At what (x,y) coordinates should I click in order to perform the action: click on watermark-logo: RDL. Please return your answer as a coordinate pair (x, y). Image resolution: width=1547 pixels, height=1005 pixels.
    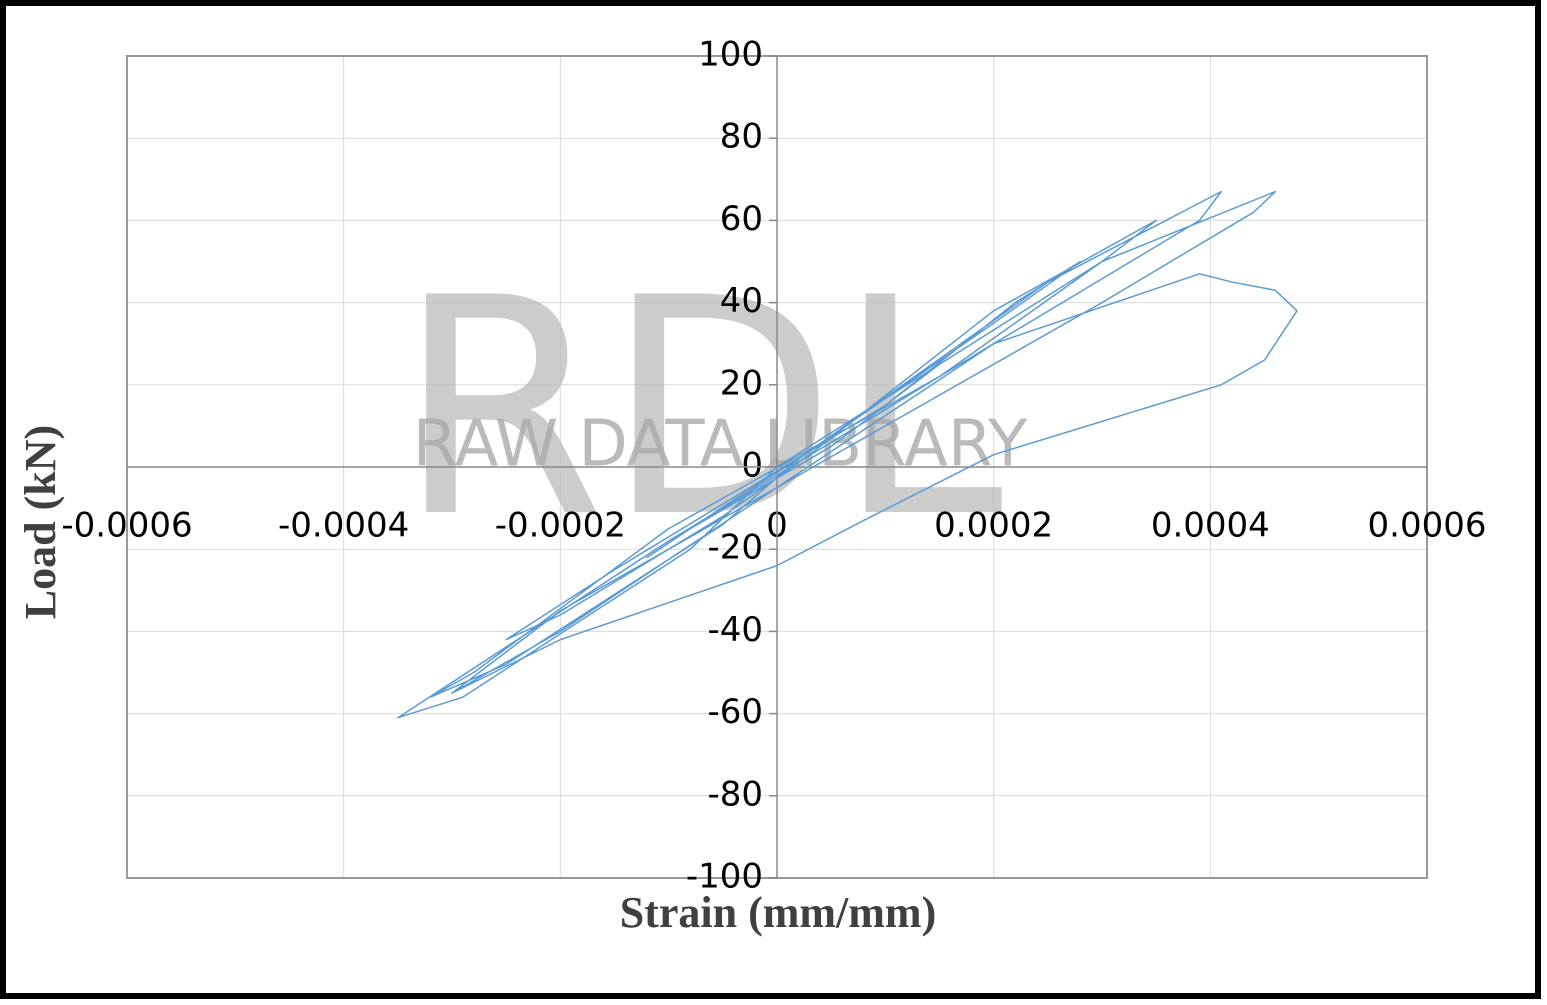
    Looking at the image, I should click on (701, 408).